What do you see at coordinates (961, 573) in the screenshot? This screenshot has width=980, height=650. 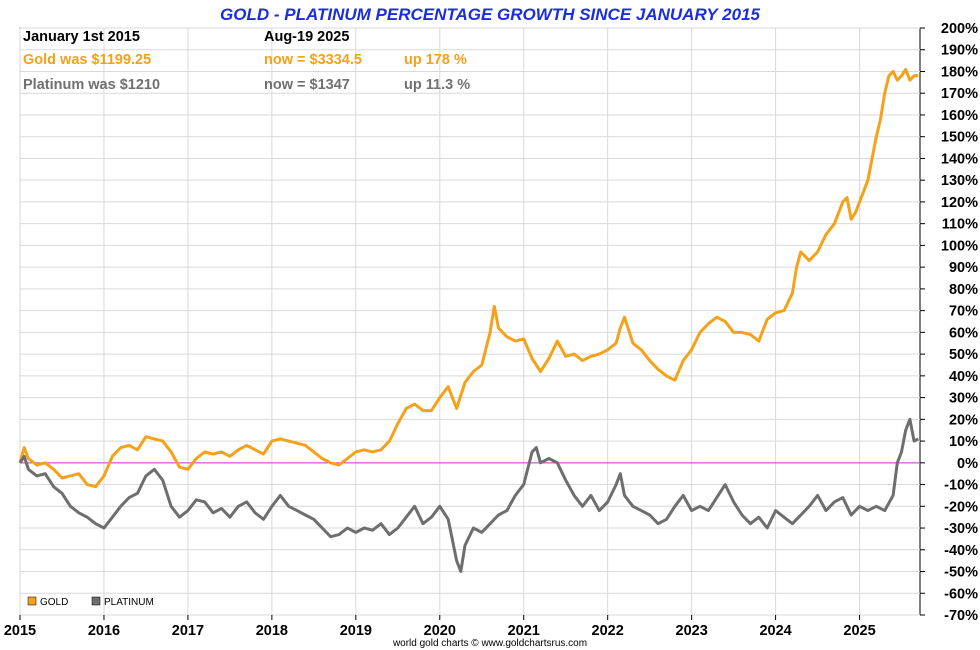 I see `y-tick-label: -50%` at bounding box center [961, 573].